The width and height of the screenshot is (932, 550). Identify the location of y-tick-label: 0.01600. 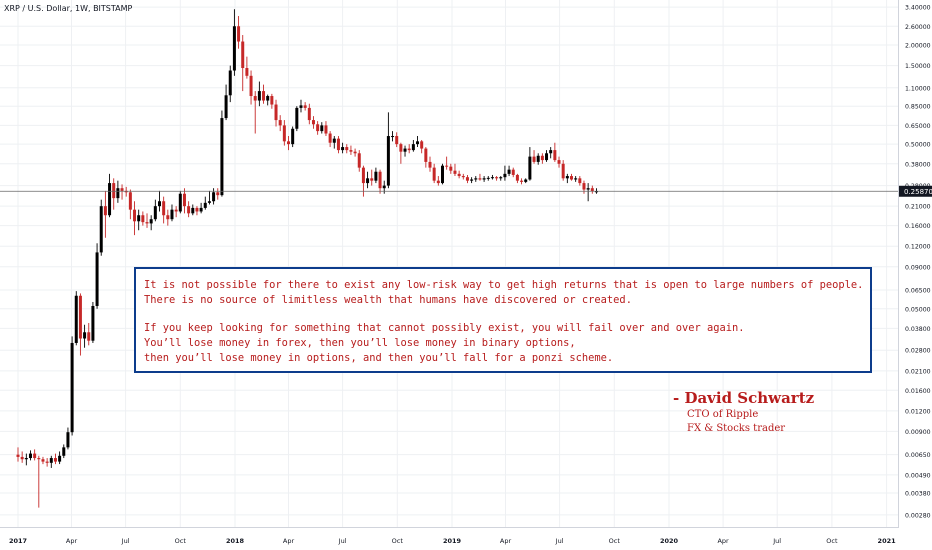
(918, 391).